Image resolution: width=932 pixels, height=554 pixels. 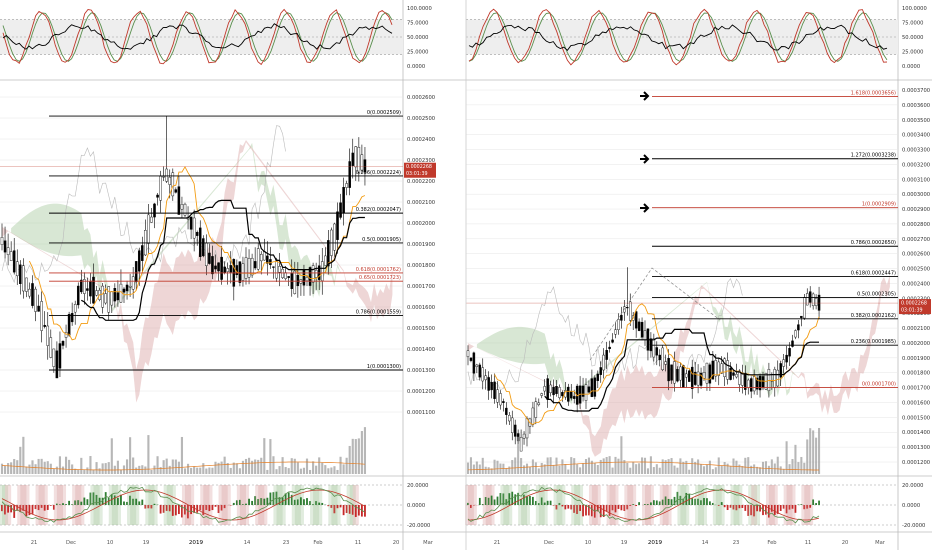 What do you see at coordinates (873, 316) in the screenshot?
I see `fib-level-label: 0.382(0.0002162)` at bounding box center [873, 316].